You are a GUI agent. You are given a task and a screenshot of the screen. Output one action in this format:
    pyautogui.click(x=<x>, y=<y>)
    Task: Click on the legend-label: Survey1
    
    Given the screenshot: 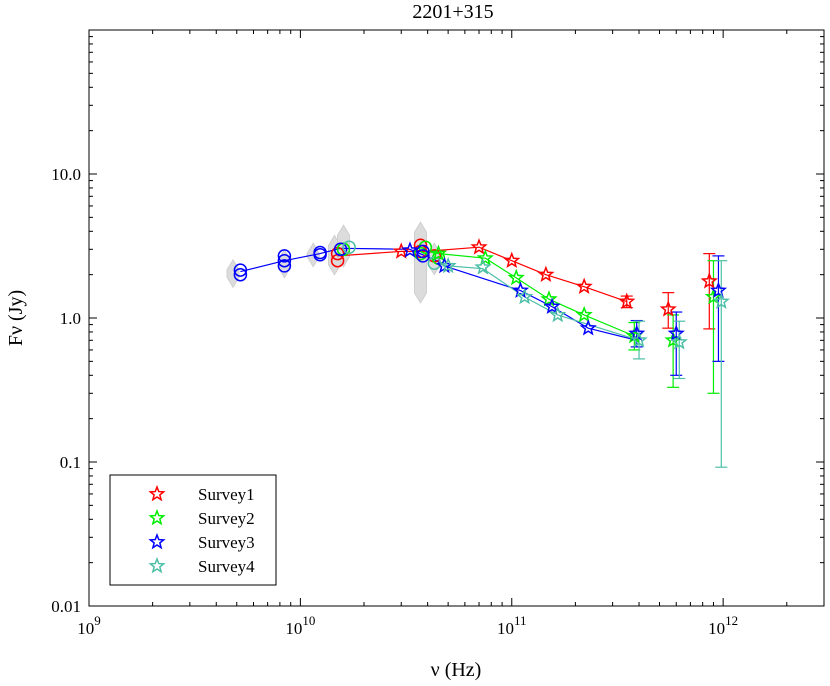 What is the action you would take?
    pyautogui.click(x=226, y=494)
    